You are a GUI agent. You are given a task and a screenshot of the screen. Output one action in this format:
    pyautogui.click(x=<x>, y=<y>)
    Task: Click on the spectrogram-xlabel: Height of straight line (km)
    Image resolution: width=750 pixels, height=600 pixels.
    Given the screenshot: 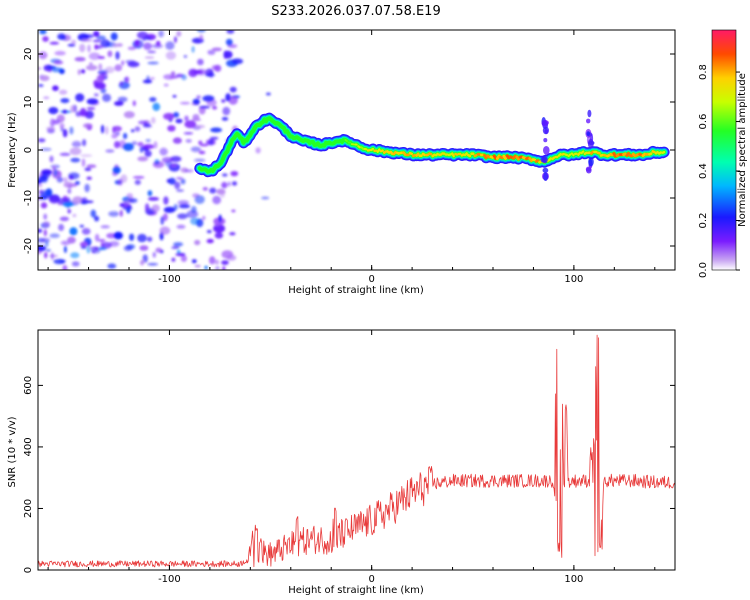 What is the action you would take?
    pyautogui.click(x=356, y=290)
    